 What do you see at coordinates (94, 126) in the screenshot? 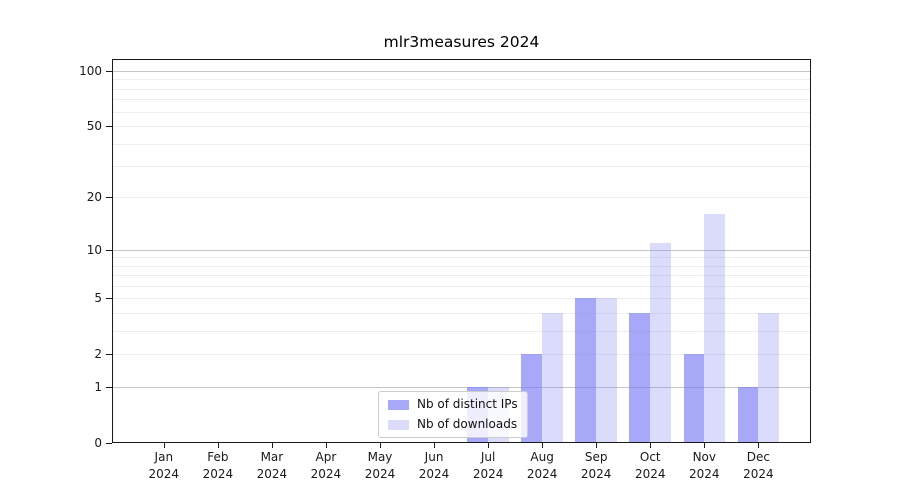
I see `y-tick-label: 50` at bounding box center [94, 126].